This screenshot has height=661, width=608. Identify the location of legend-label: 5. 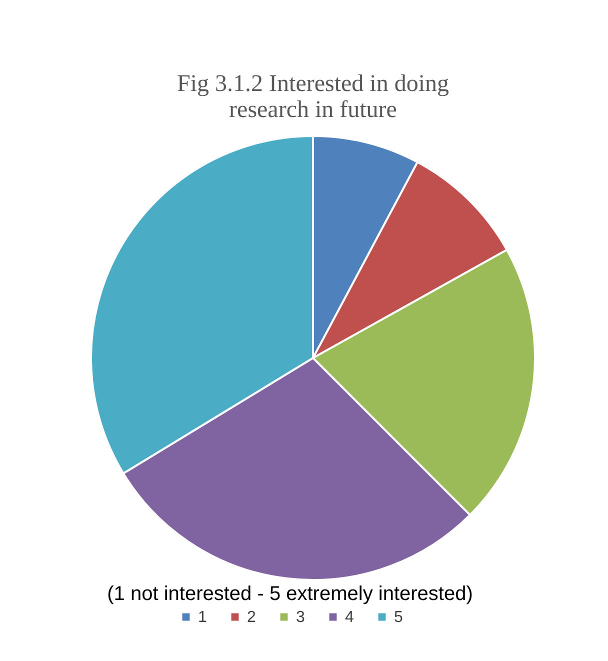
(398, 617).